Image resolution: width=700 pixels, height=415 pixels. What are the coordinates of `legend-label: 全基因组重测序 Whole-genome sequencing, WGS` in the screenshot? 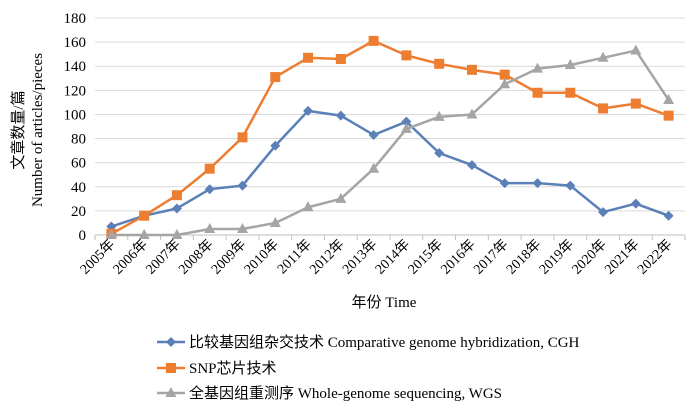 It's located at (345, 393).